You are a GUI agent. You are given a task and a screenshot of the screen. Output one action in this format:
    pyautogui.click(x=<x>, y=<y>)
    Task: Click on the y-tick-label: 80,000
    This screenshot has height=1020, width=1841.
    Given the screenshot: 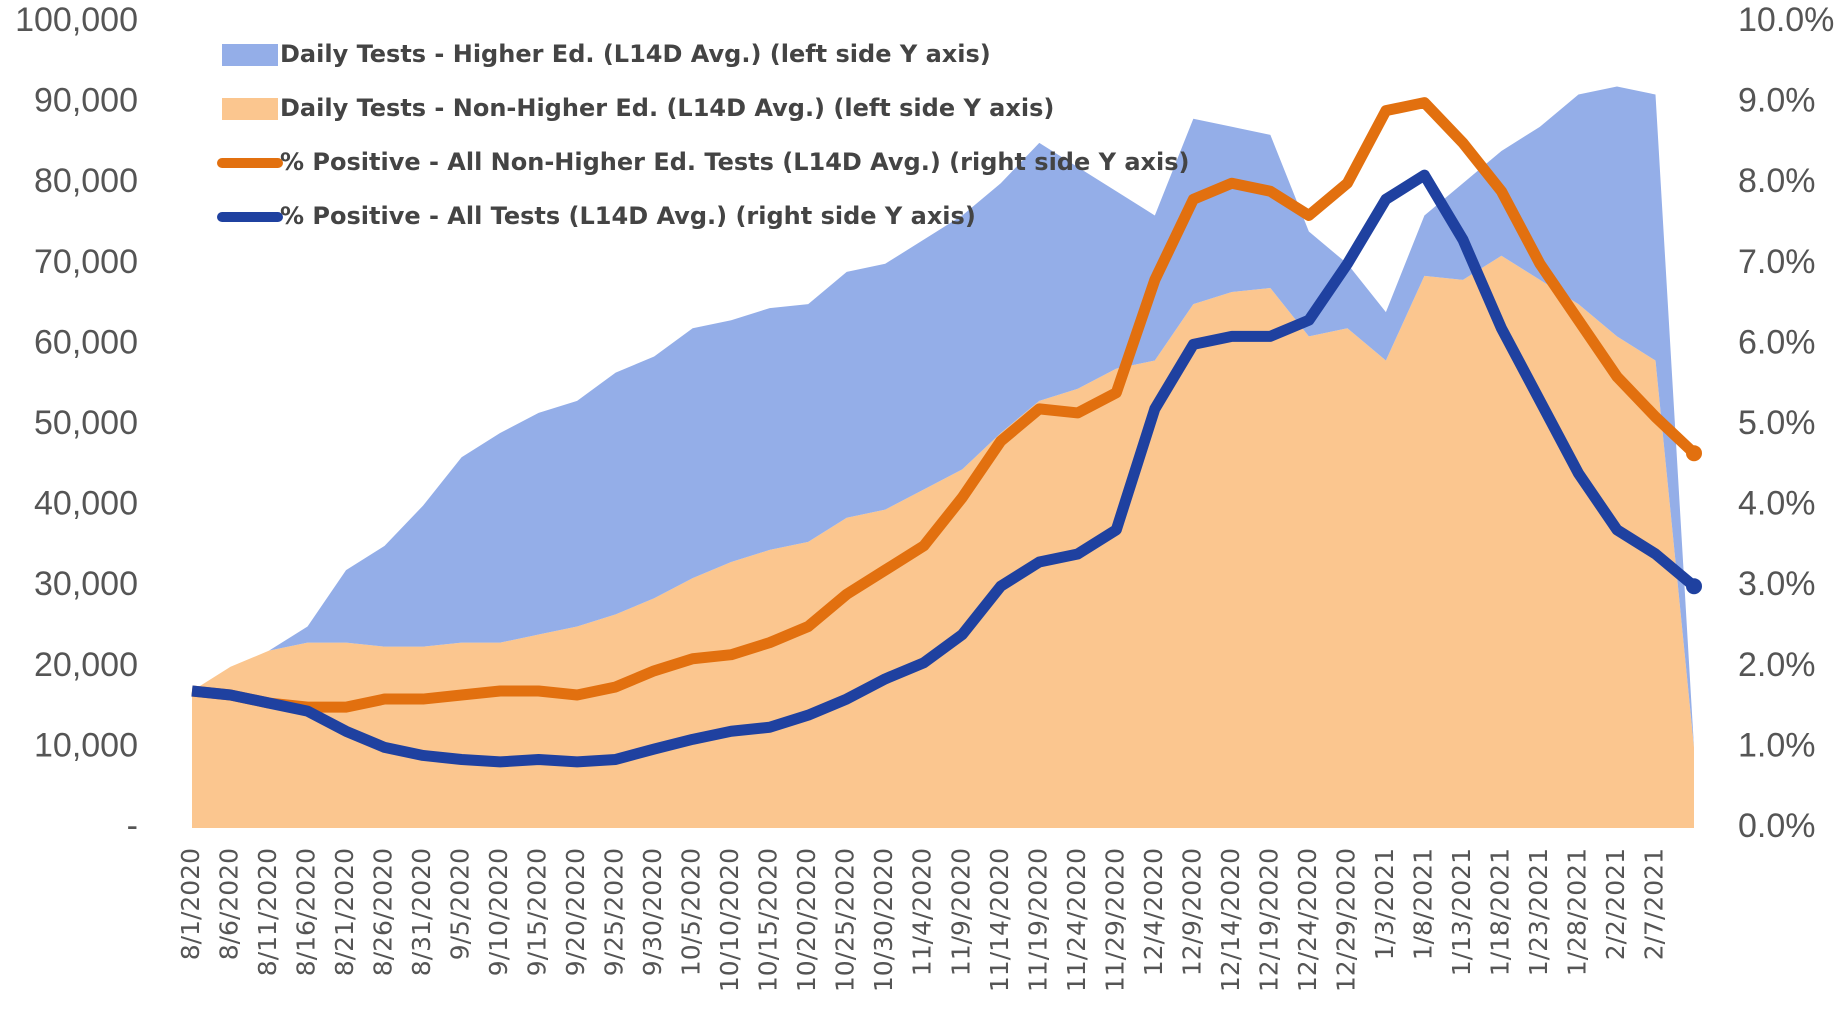 What is the action you would take?
    pyautogui.click(x=86, y=181)
    